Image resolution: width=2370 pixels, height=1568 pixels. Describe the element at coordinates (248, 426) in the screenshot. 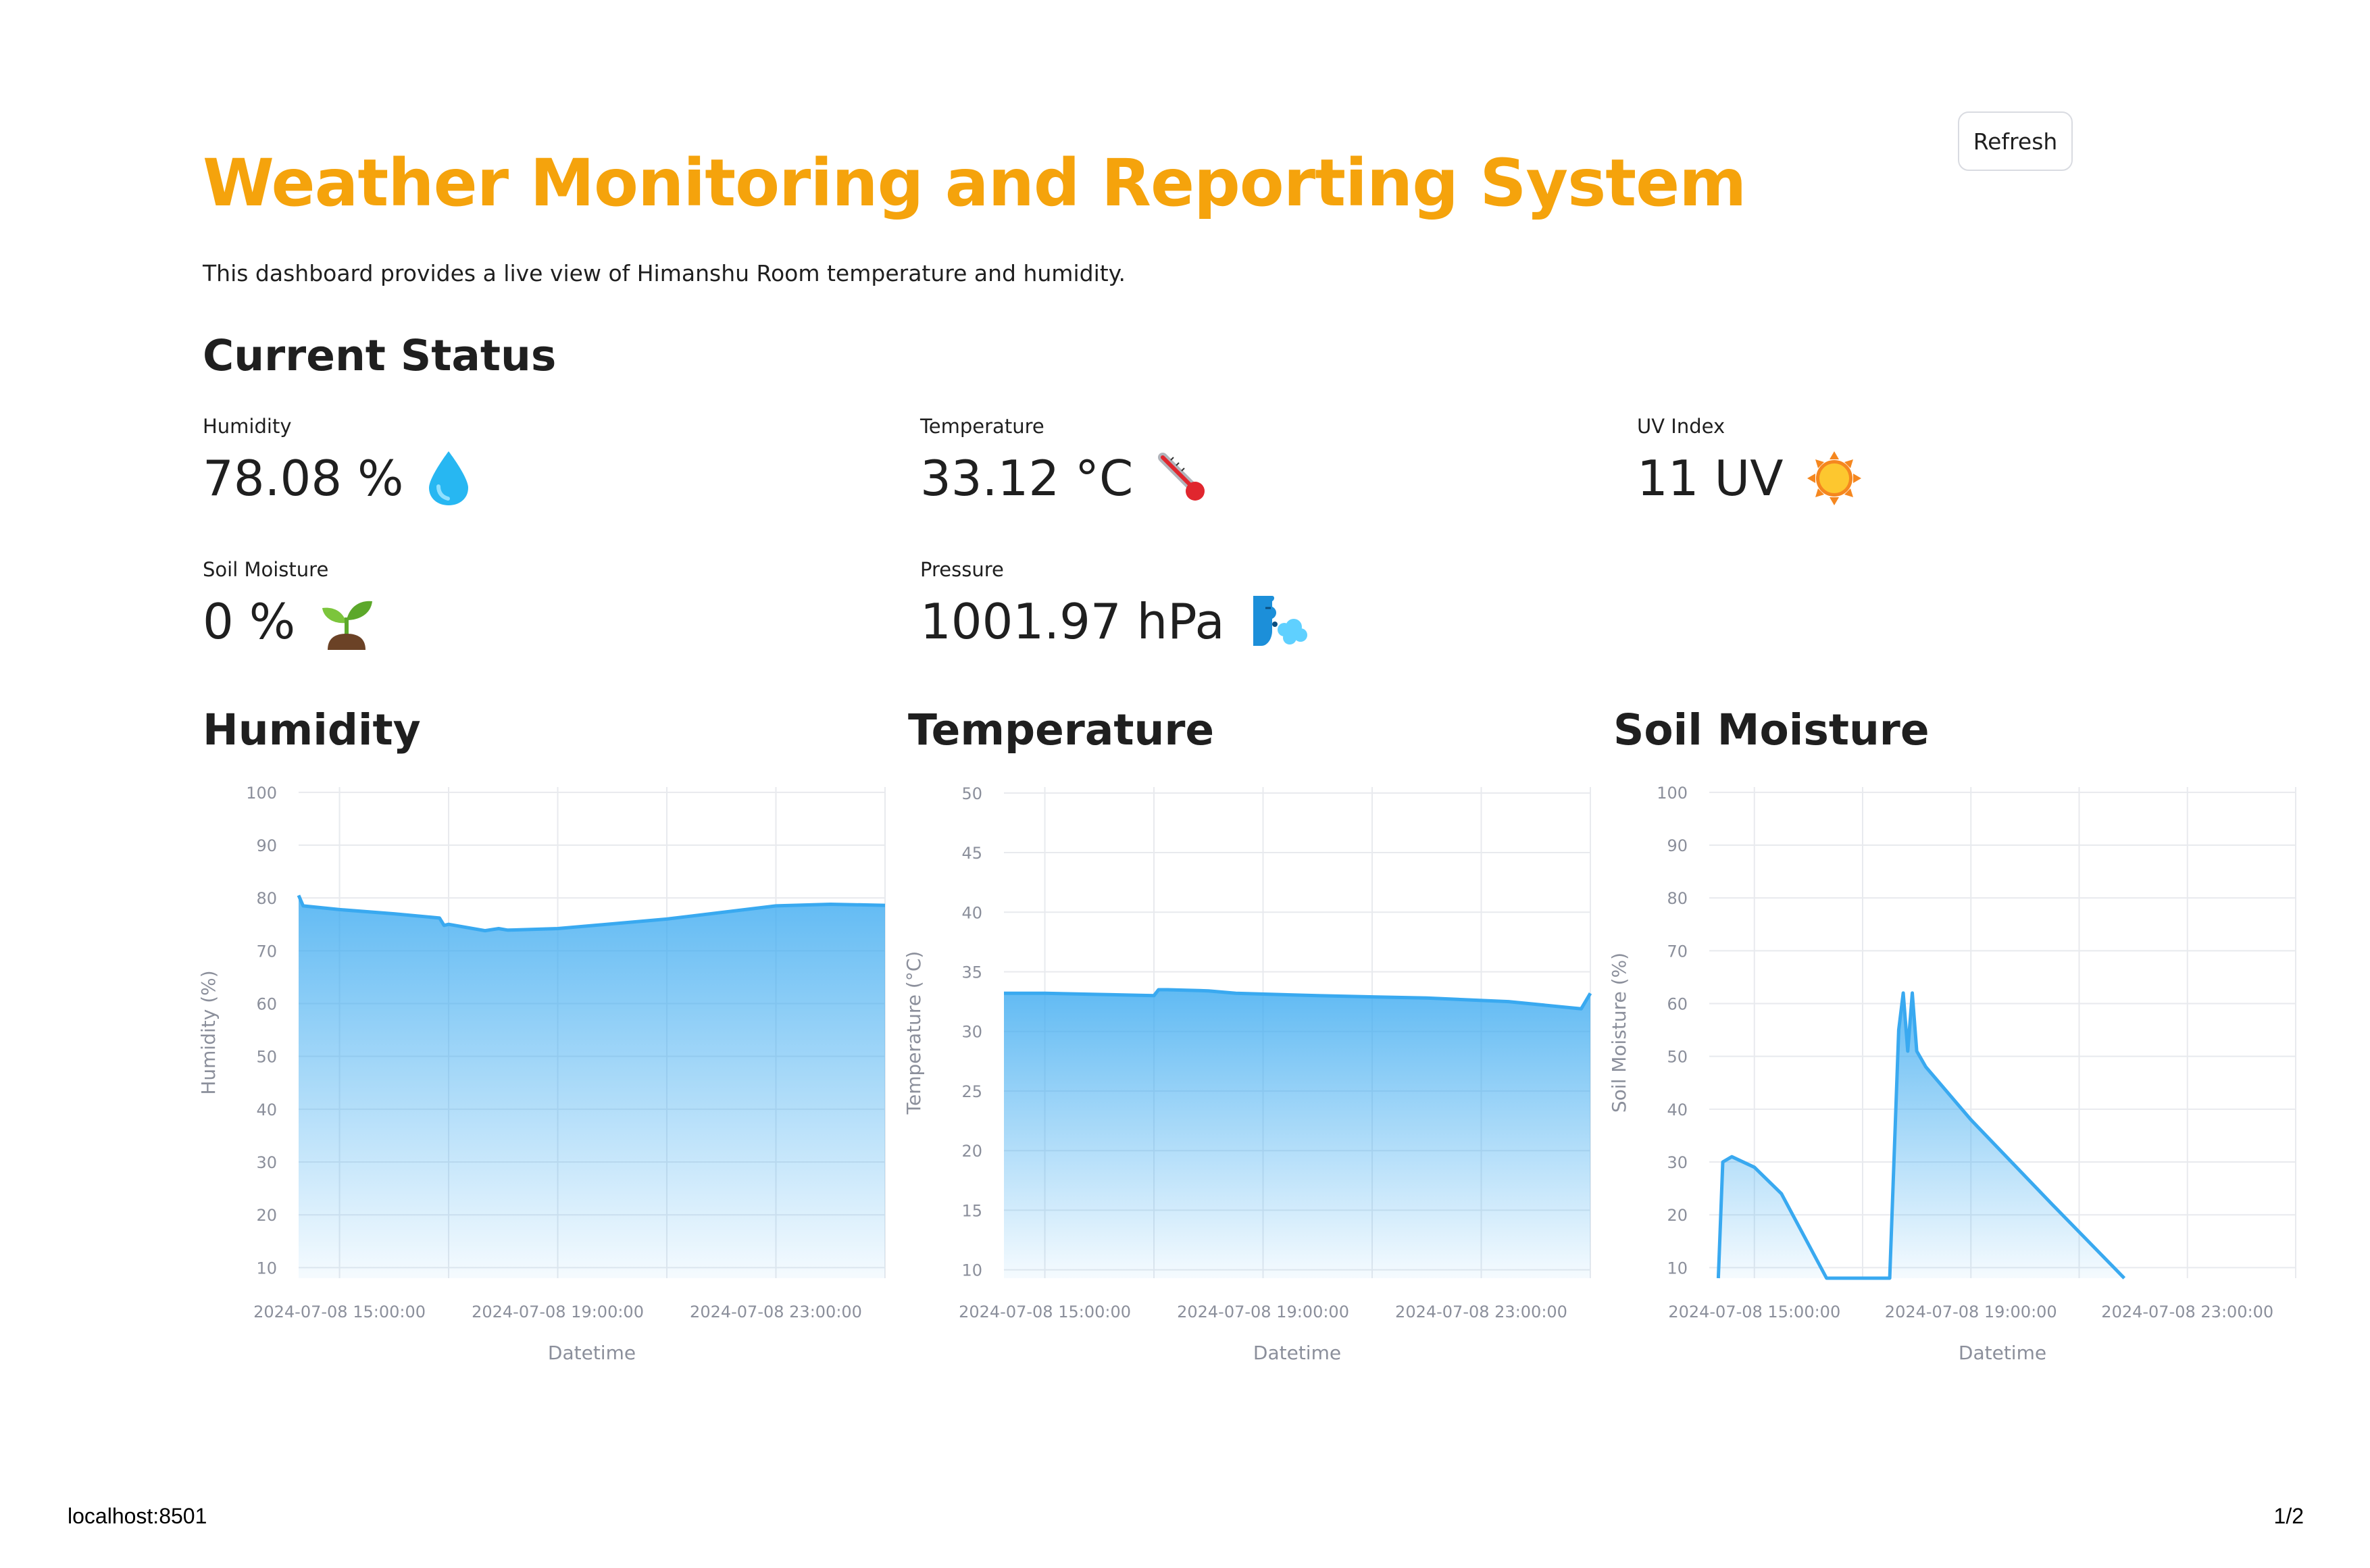

I see `metric-label: Humidity` at that location.